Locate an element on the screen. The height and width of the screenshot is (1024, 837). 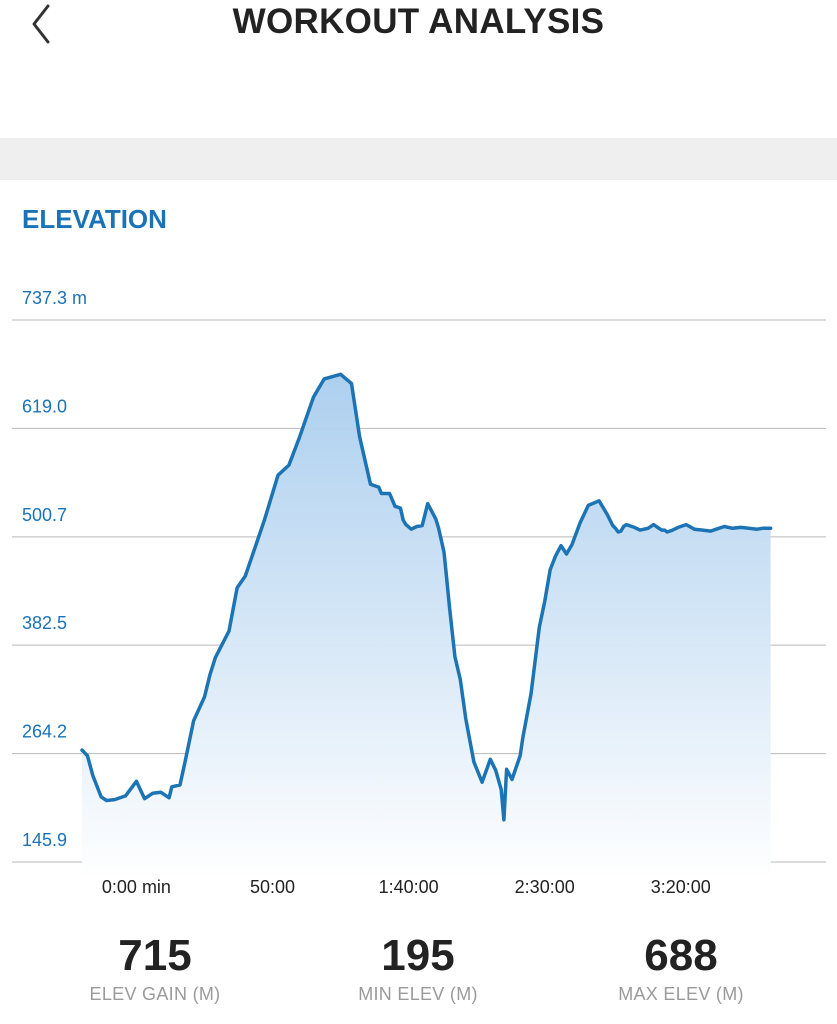
stat-max-elev: 688 MAX ELEV (M) is located at coordinates (681, 967).